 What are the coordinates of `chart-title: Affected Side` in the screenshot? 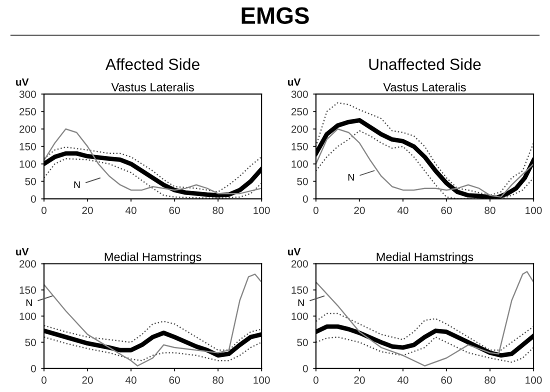 It's located at (152, 64).